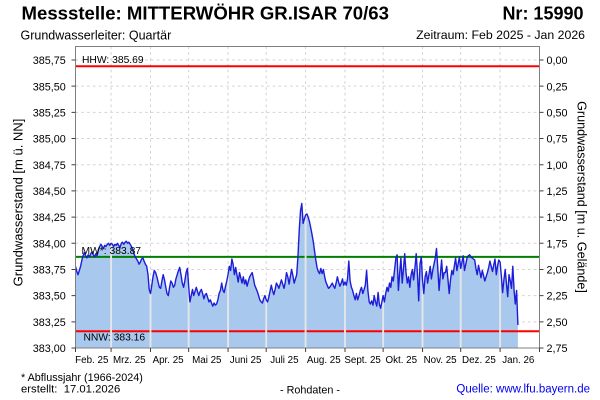  I want to click on svg-text: Dez. 25, so click(479, 360).